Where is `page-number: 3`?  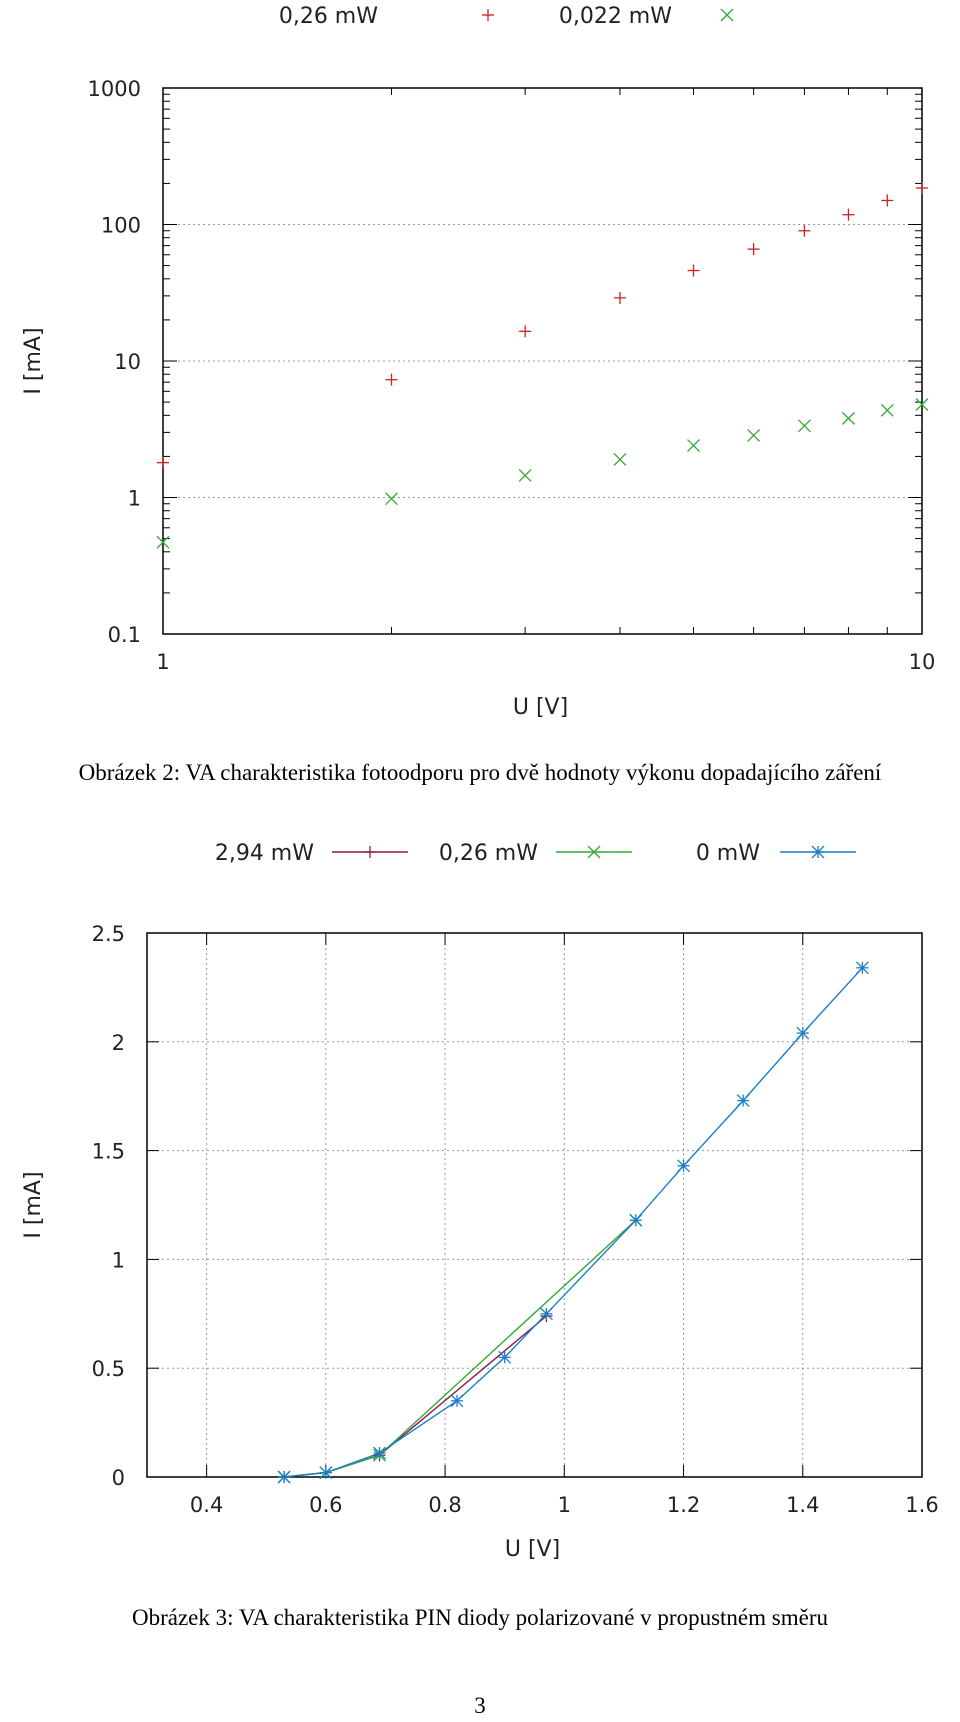 page-number: 3 is located at coordinates (480, 1705).